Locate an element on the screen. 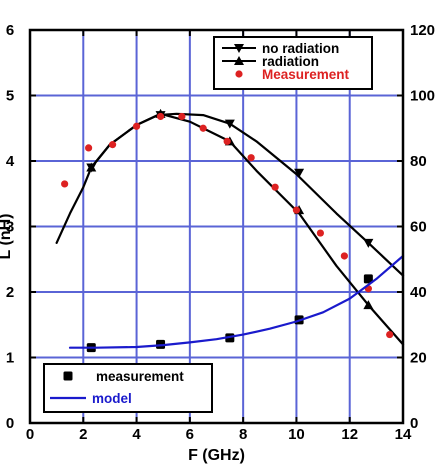  legend-label: no radiation is located at coordinates (300, 48).